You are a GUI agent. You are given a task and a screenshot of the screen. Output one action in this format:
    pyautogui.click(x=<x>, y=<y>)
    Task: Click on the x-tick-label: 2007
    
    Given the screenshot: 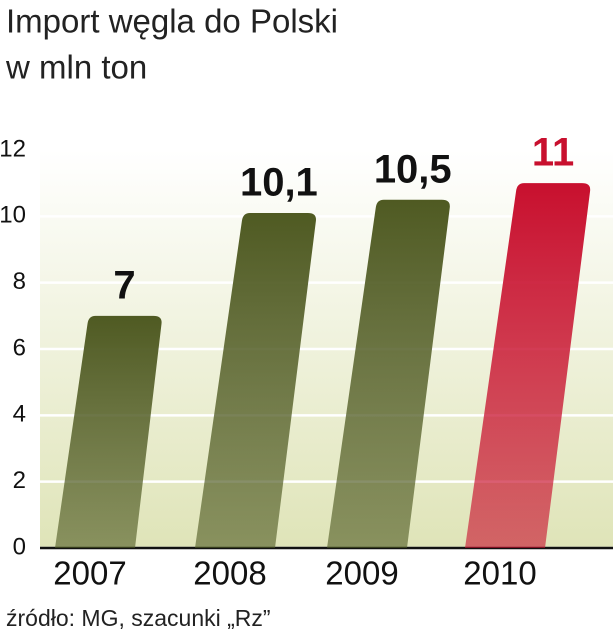 What is the action you would take?
    pyautogui.click(x=89, y=573)
    